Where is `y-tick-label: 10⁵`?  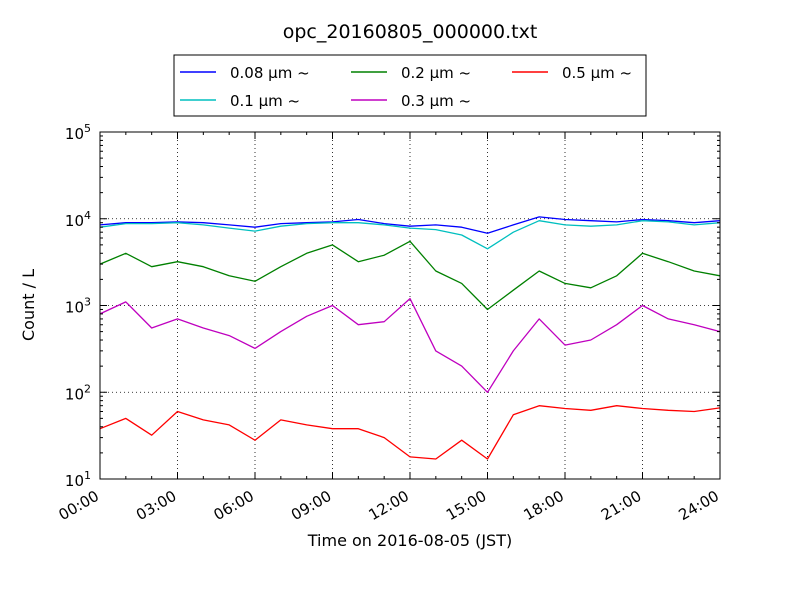
y-tick-label: 10⁵ is located at coordinates (78, 132).